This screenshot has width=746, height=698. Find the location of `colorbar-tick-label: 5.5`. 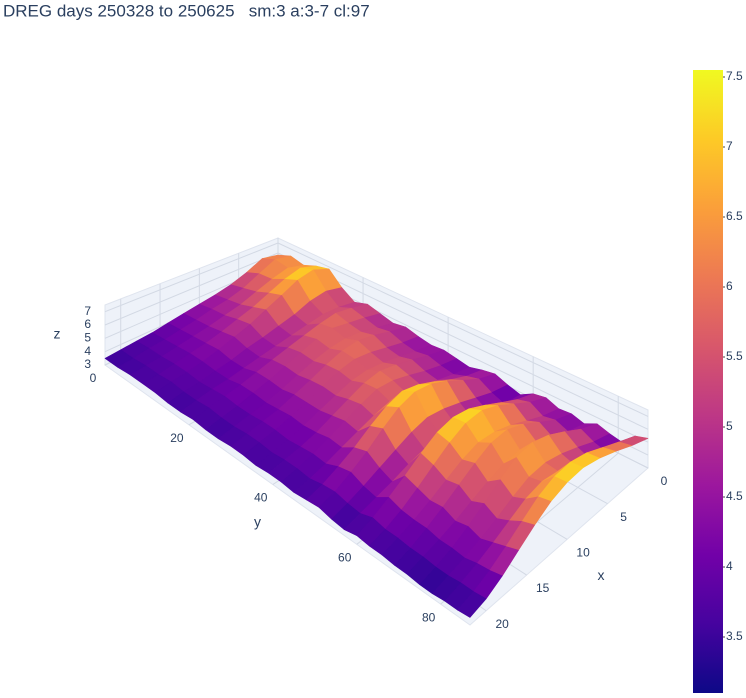

colorbar-tick-label: 5.5 is located at coordinates (734, 356).